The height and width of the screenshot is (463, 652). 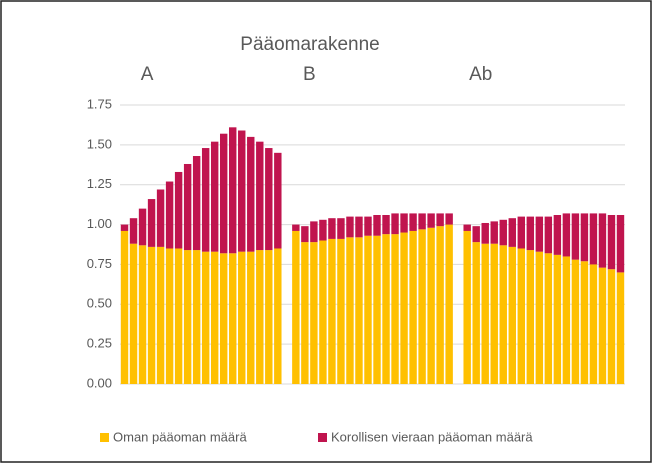 What do you see at coordinates (309, 74) in the screenshot?
I see `group-label: B` at bounding box center [309, 74].